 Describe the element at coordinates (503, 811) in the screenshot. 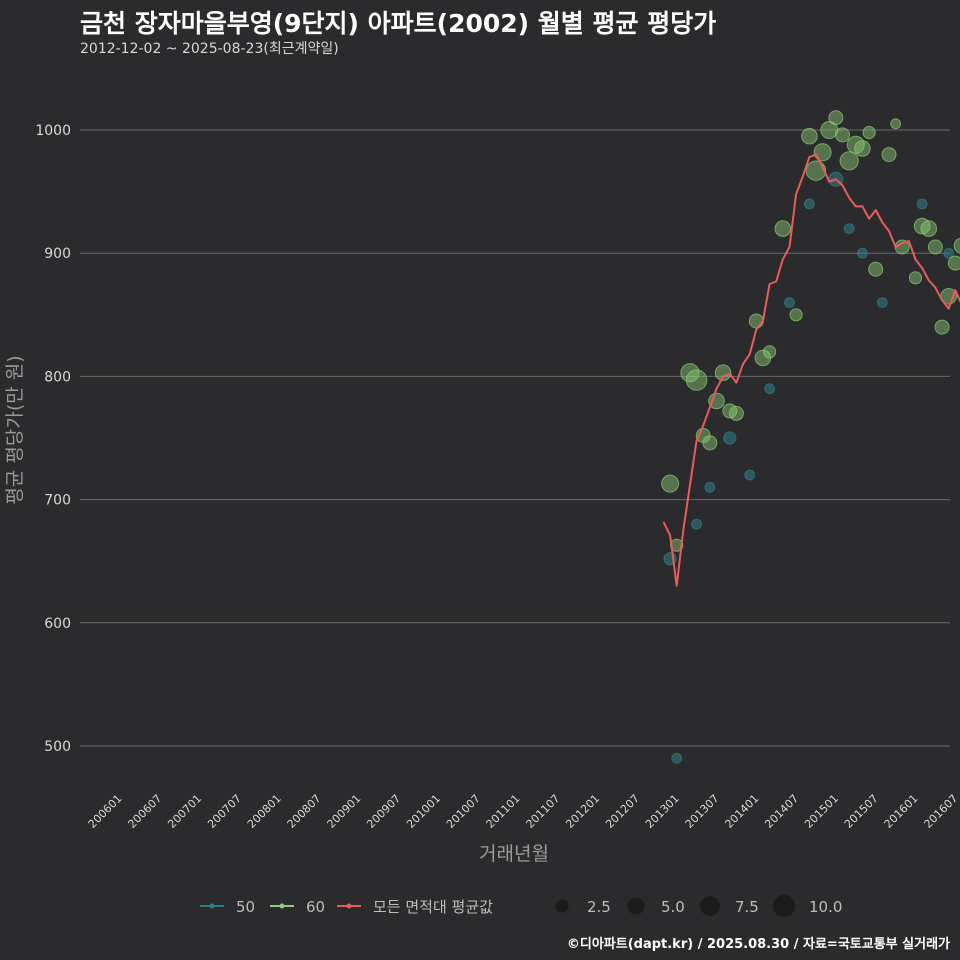

I see `x-tick-201101: 201101` at that location.